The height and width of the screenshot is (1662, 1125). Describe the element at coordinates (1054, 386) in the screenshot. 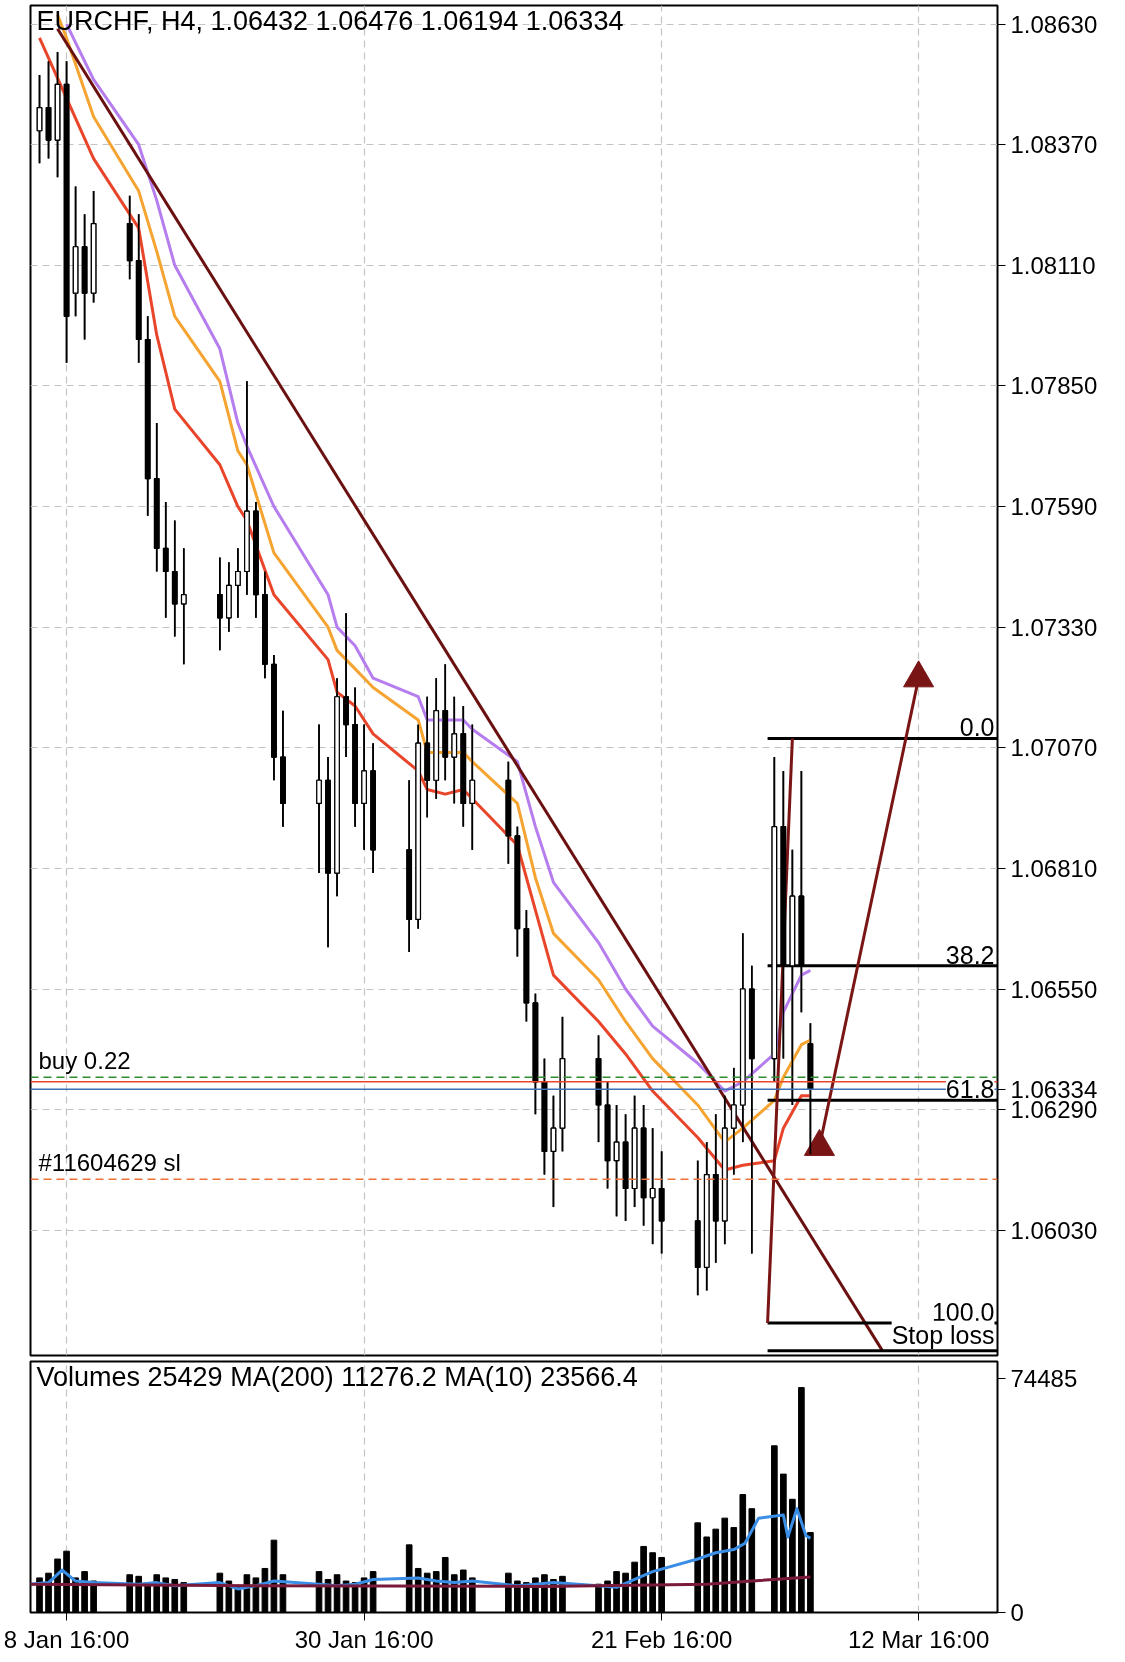

I see `y-tick-label: 1.07850` at that location.